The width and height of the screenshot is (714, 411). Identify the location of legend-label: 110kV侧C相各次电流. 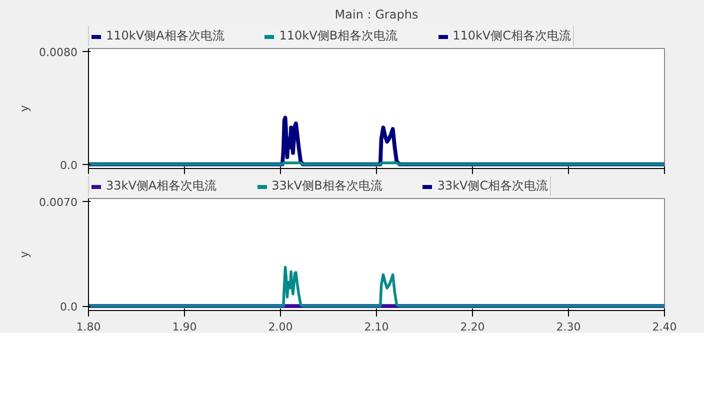
(512, 36).